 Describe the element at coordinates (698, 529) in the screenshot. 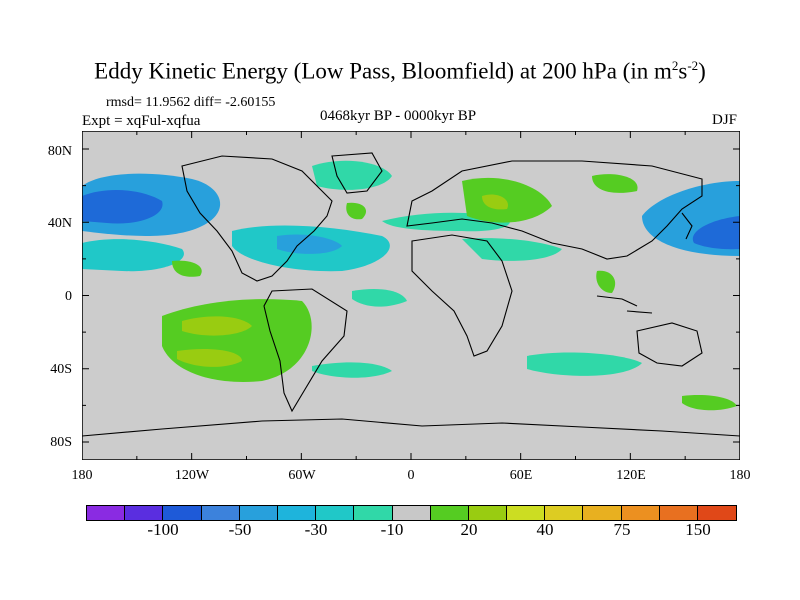

I see `colorbar-label: 150` at that location.